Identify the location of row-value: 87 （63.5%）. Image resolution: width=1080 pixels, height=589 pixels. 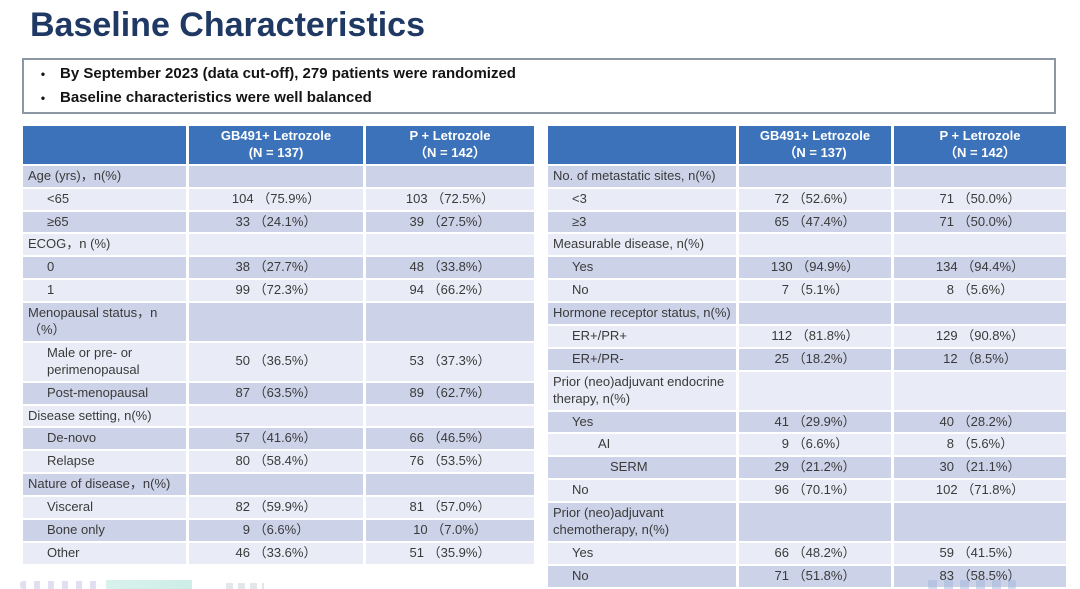
(276, 393).